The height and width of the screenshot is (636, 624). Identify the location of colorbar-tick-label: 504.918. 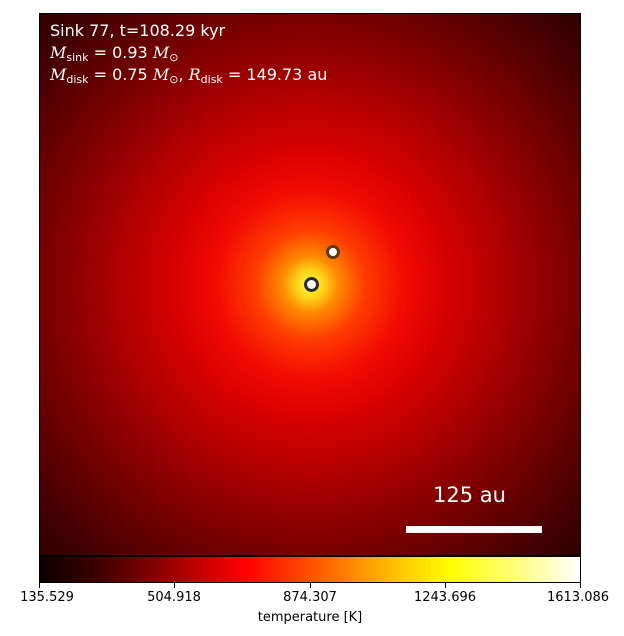
(174, 597).